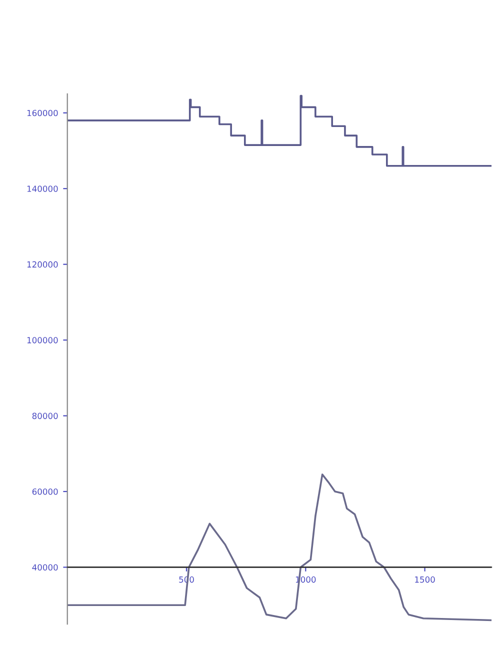  I want to click on y-tick-label: 160000, so click(42, 113).